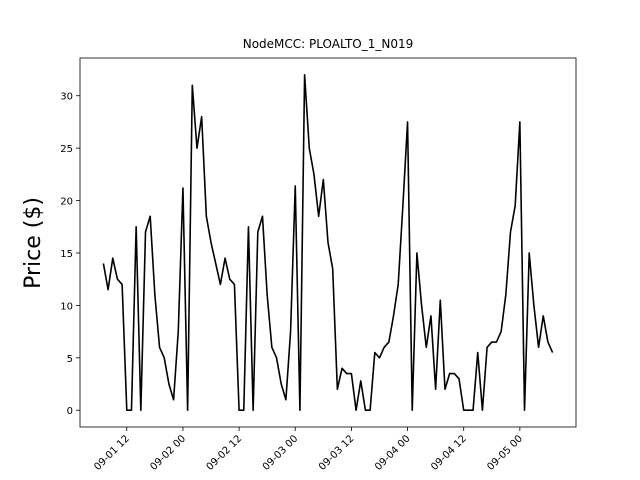 The width and height of the screenshot is (640, 480). What do you see at coordinates (225, 453) in the screenshot?
I see `x-tick-label: 09-02 12` at bounding box center [225, 453].